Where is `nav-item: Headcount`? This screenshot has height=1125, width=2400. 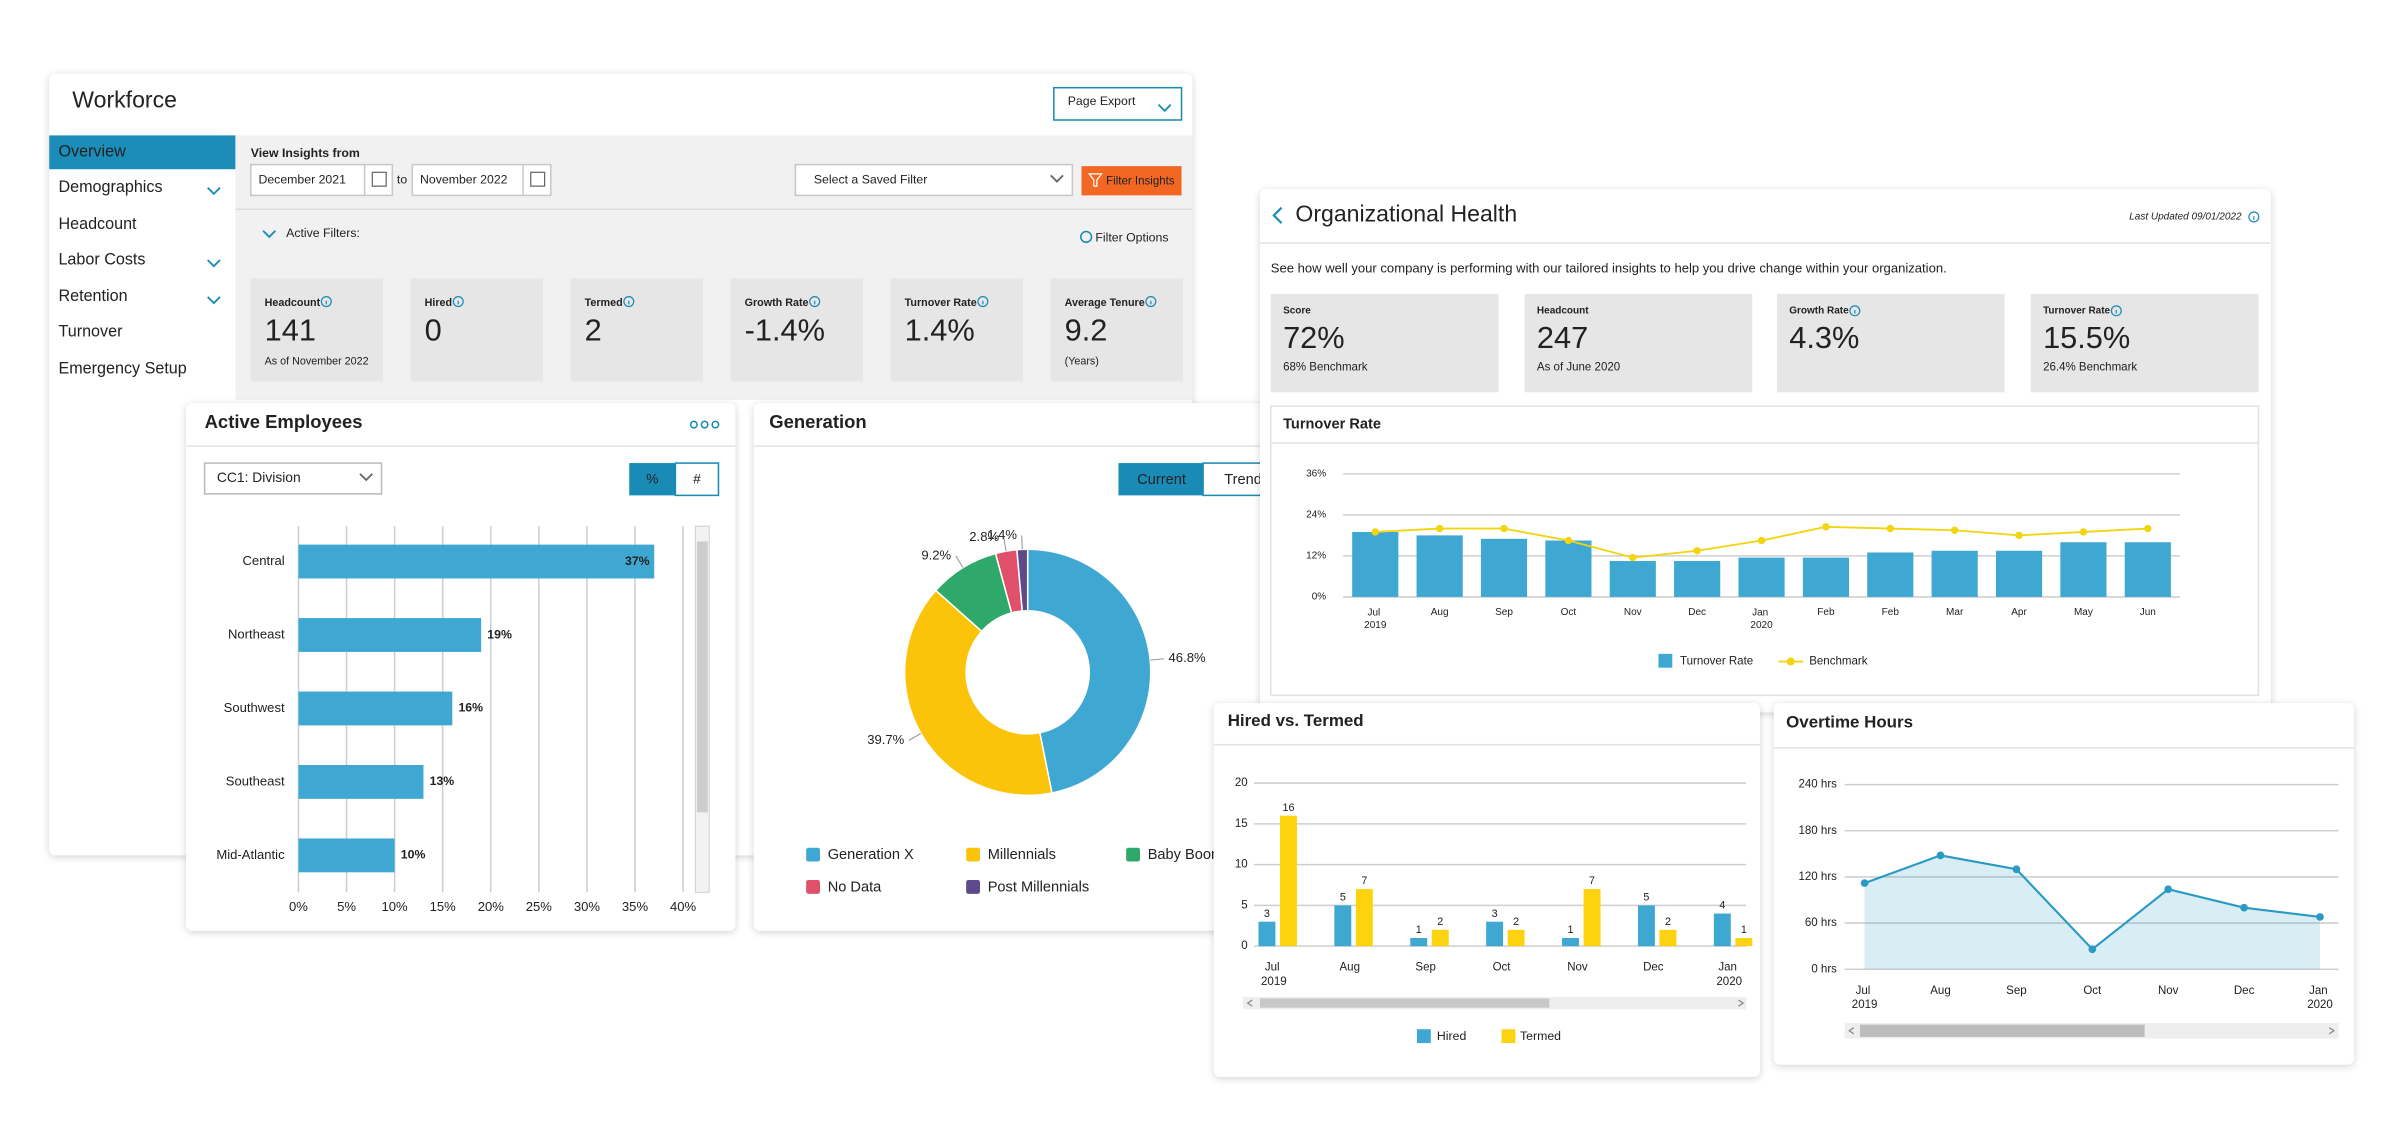 nav-item: Headcount is located at coordinates (97, 224).